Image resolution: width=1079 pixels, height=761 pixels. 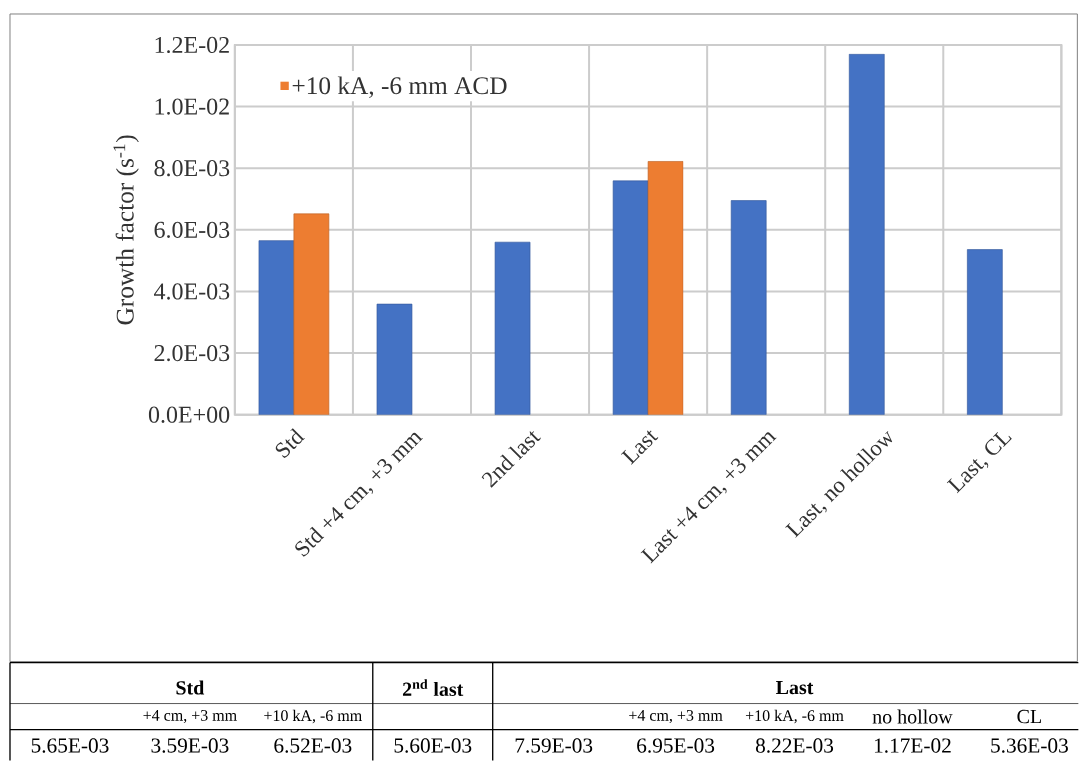 I want to click on text: no hollow, so click(x=912, y=716).